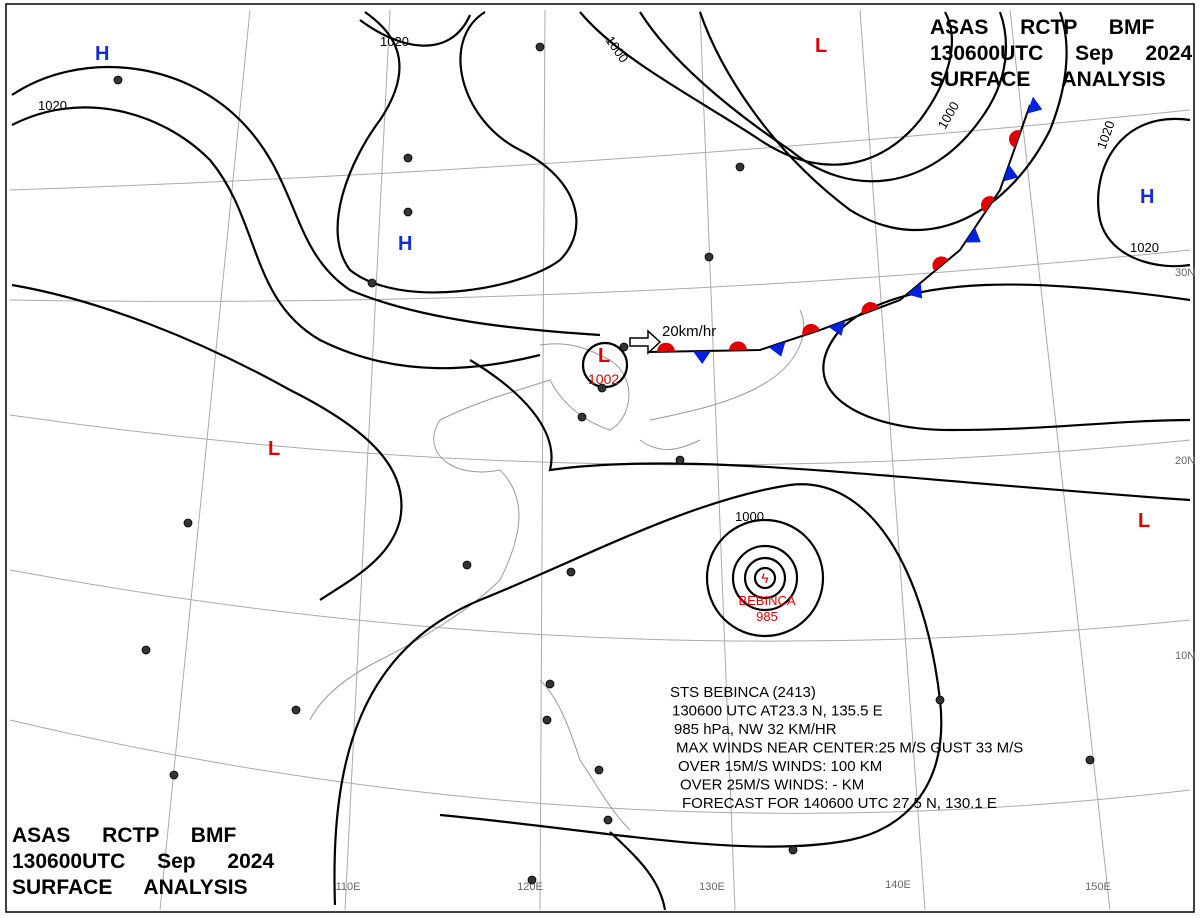  Describe the element at coordinates (1185, 656) in the screenshot. I see `latitude-label: 10N` at that location.